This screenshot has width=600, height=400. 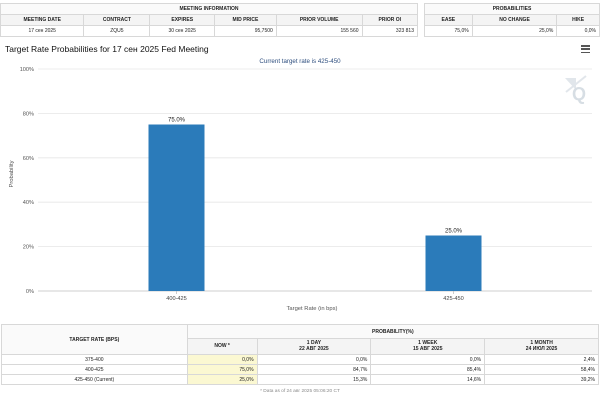 I want to click on week-cell: 85,4%, so click(x=428, y=369).